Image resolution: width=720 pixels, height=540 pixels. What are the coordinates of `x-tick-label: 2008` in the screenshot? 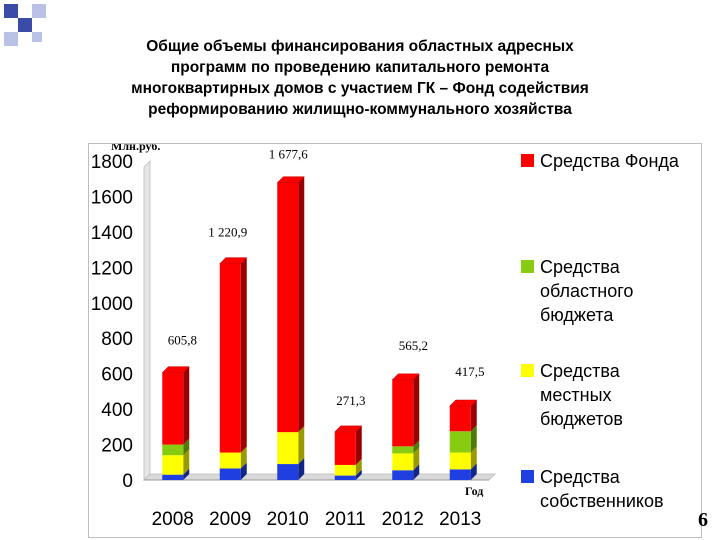 It's located at (173, 519).